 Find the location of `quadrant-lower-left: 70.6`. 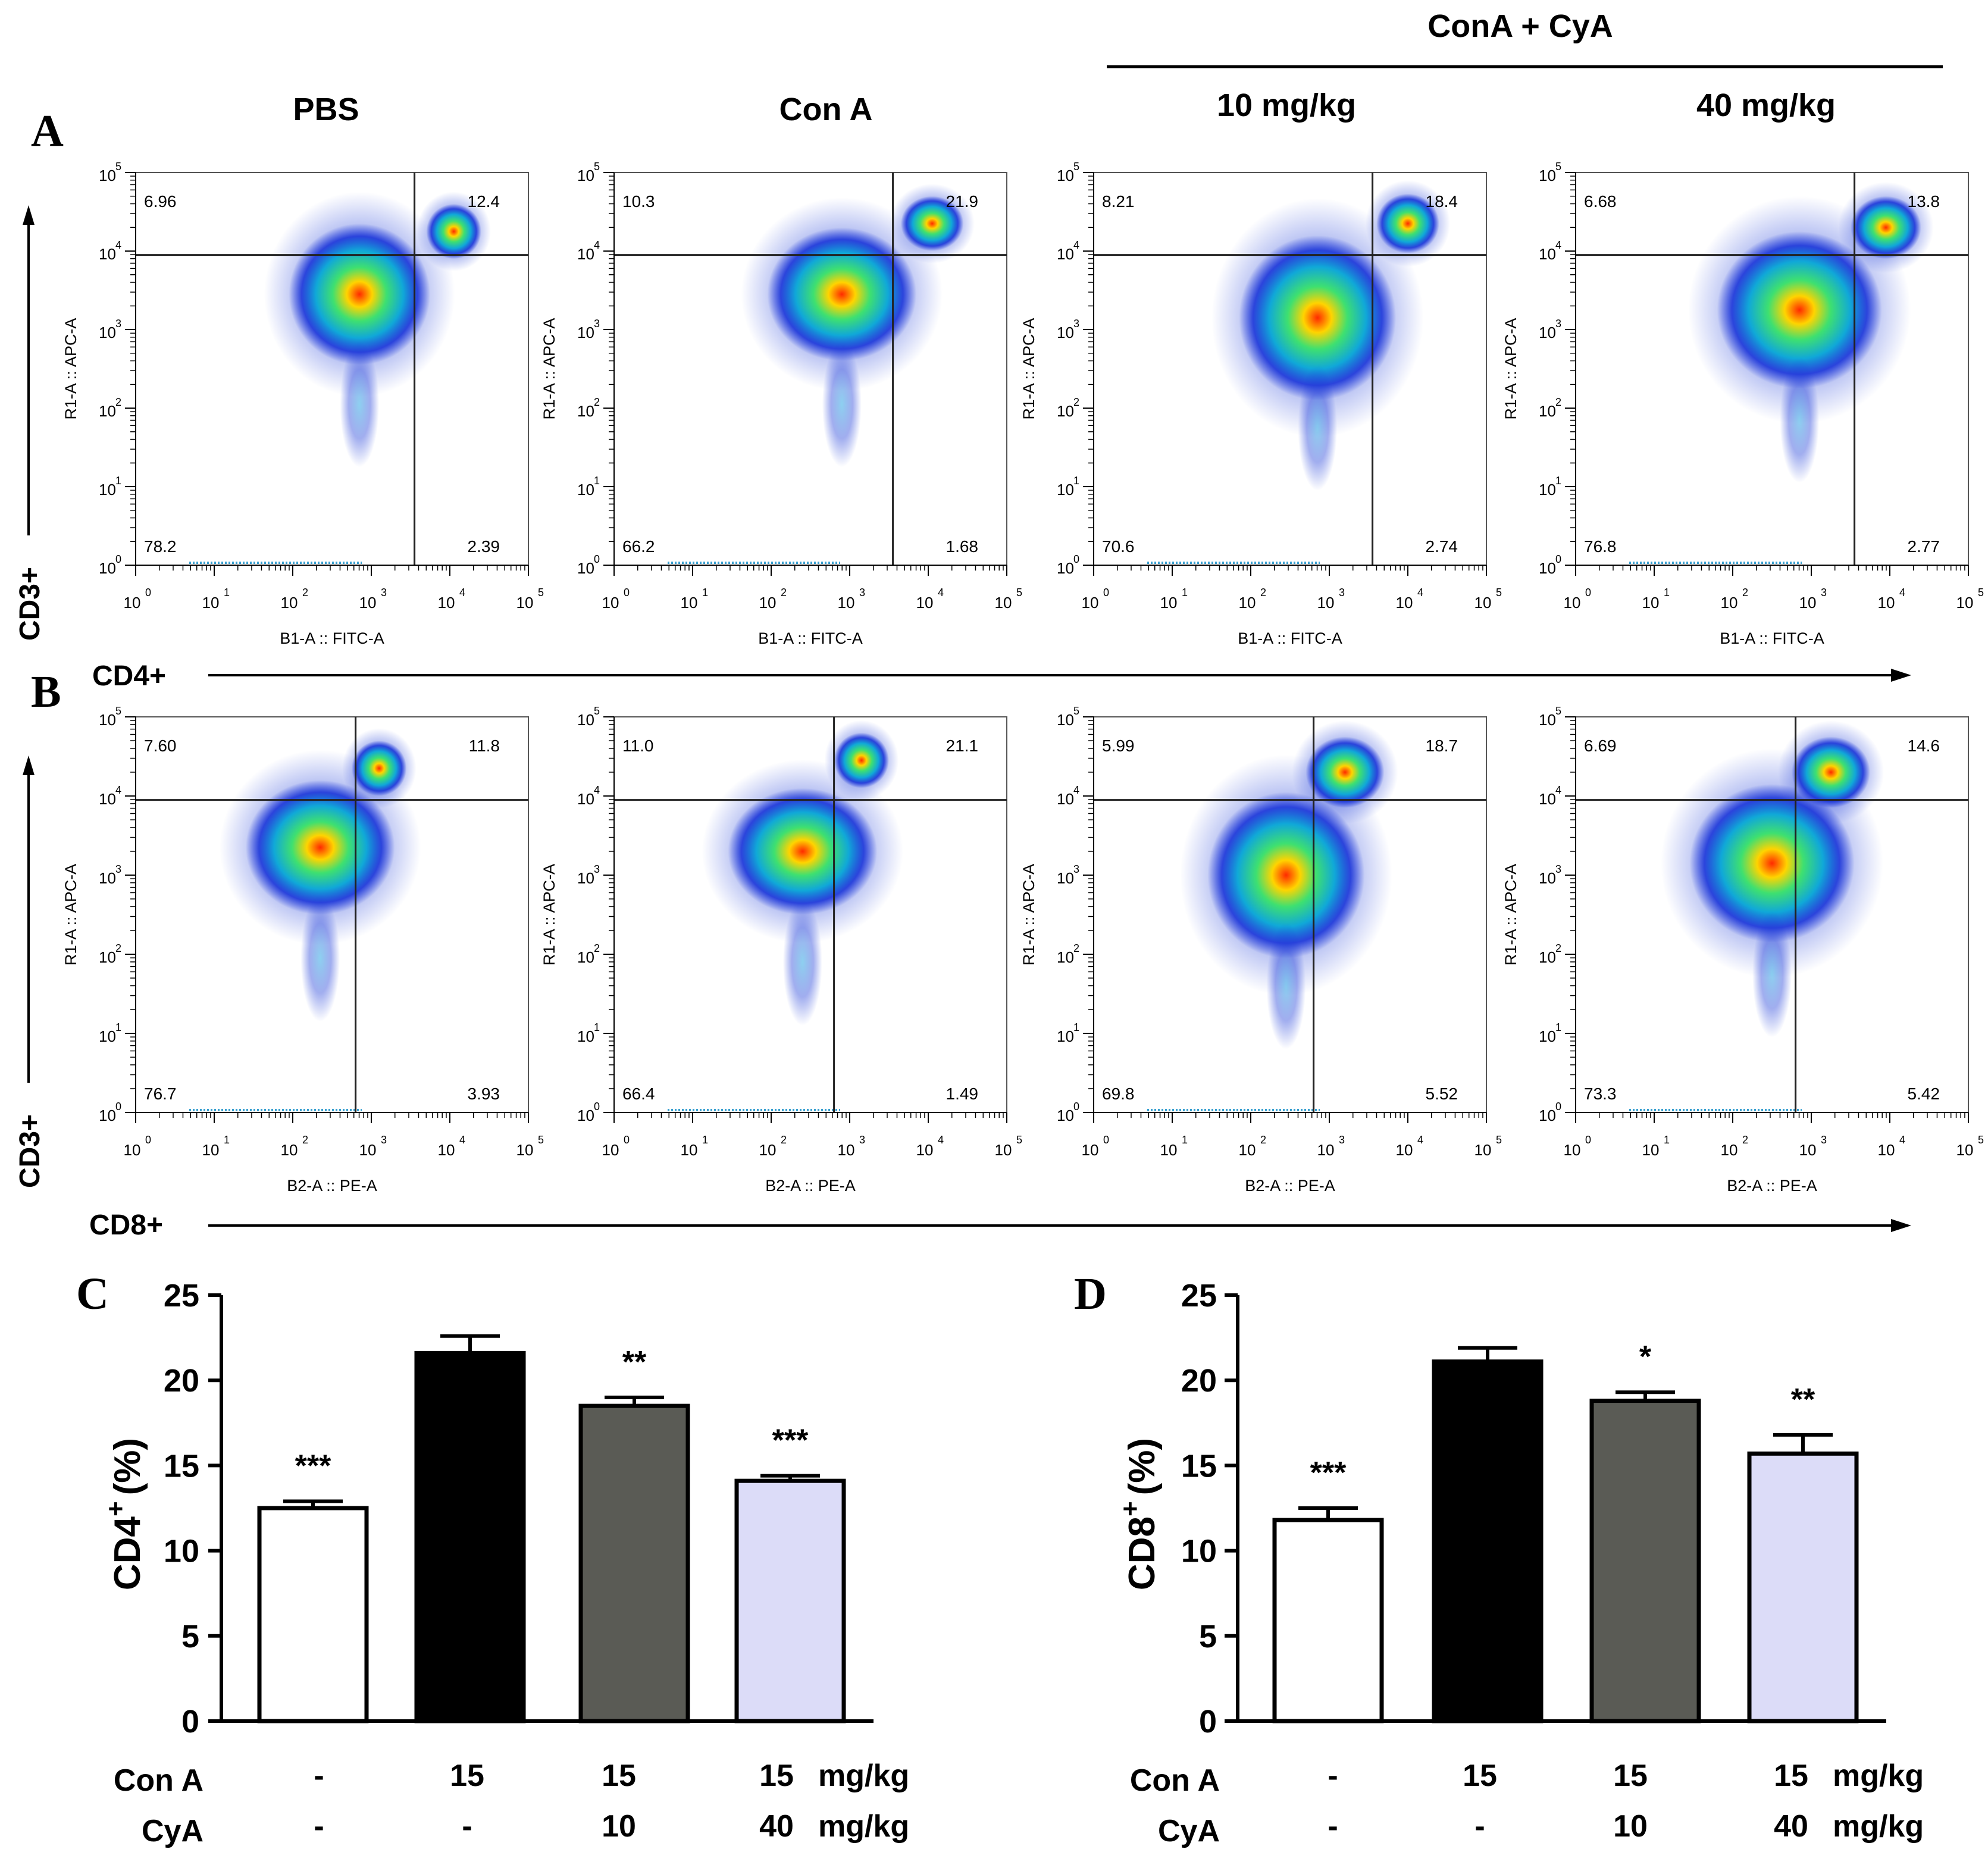

quadrant-lower-left: 70.6 is located at coordinates (1118, 546).